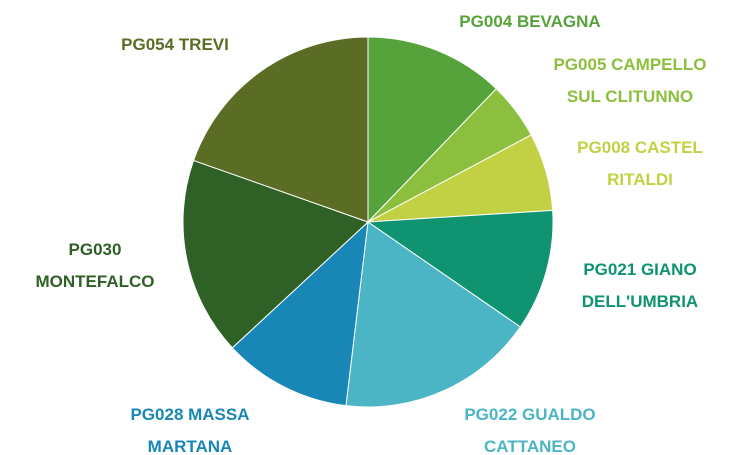 Image resolution: width=736 pixels, height=455 pixels. Describe the element at coordinates (530, 430) in the screenshot. I see `slice-label: PG022 GUALDO CATTANEO` at that location.